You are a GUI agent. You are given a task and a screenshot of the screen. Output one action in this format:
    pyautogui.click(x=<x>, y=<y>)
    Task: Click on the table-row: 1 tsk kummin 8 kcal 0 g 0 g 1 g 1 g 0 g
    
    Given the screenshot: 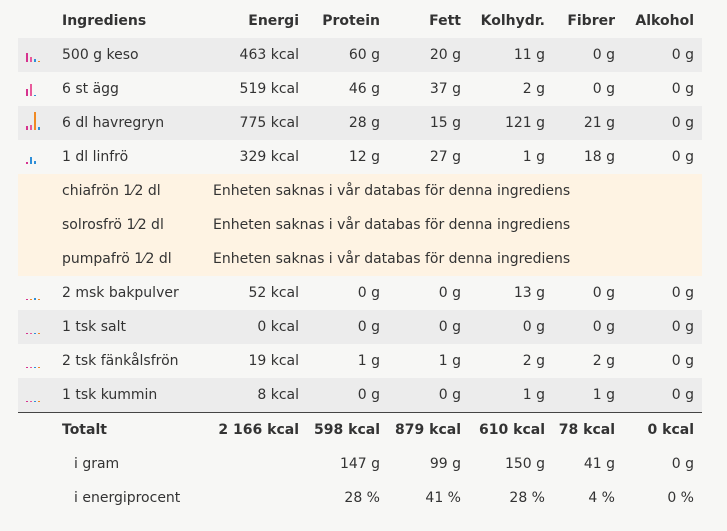 What is the action you would take?
    pyautogui.click(x=360, y=395)
    